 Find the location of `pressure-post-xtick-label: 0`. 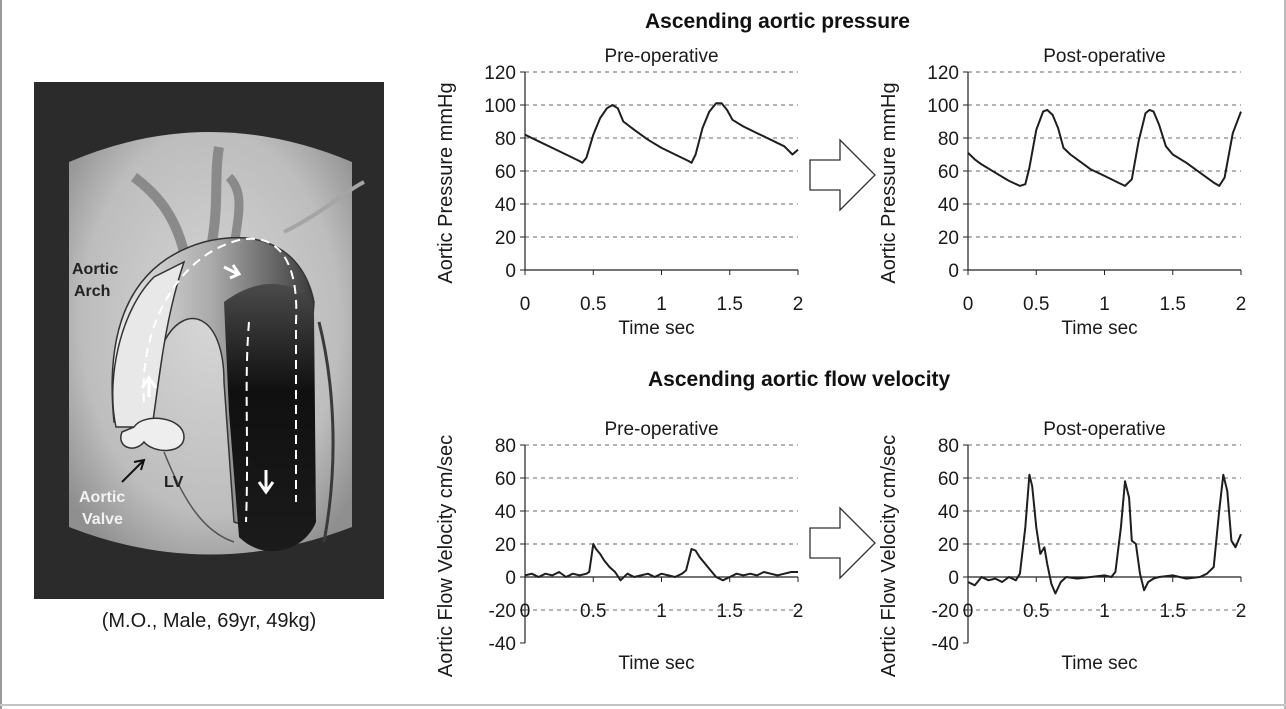

pressure-post-xtick-label: 0 is located at coordinates (968, 304).